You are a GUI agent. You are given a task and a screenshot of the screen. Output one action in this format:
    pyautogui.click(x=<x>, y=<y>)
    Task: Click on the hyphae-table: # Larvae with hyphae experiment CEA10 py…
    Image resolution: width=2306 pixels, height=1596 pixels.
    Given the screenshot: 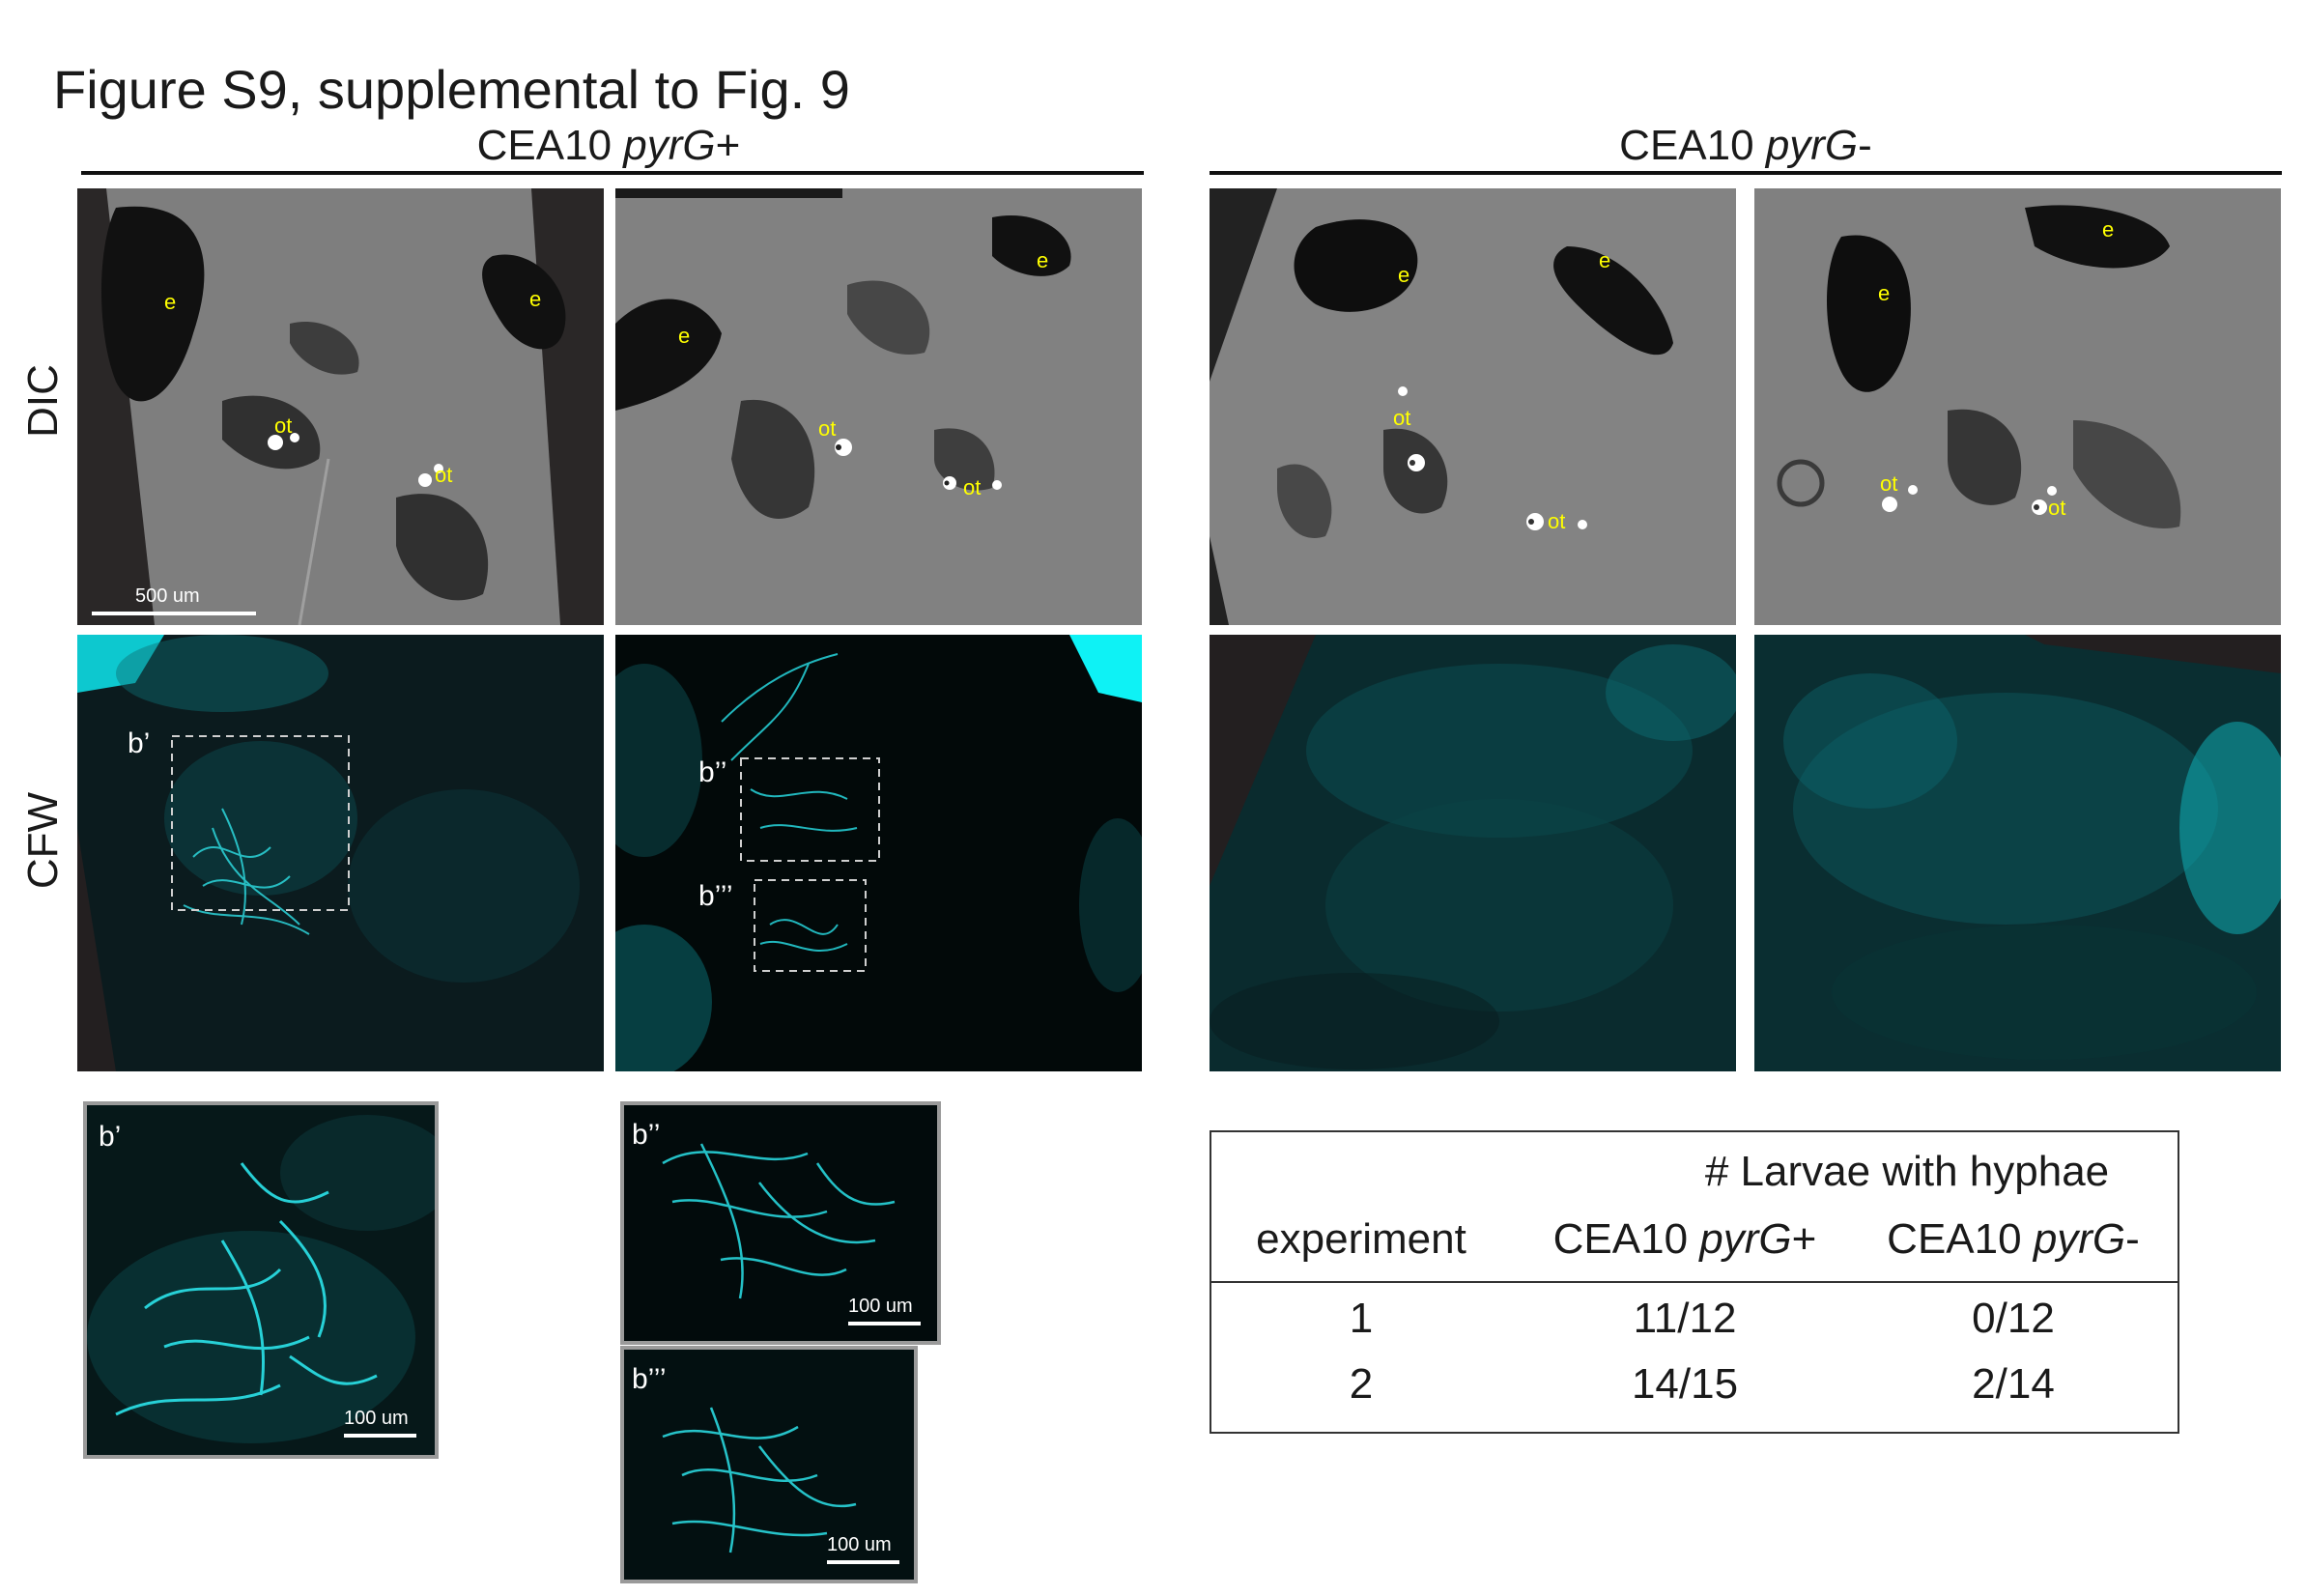 What is the action you would take?
    pyautogui.click(x=1694, y=1282)
    